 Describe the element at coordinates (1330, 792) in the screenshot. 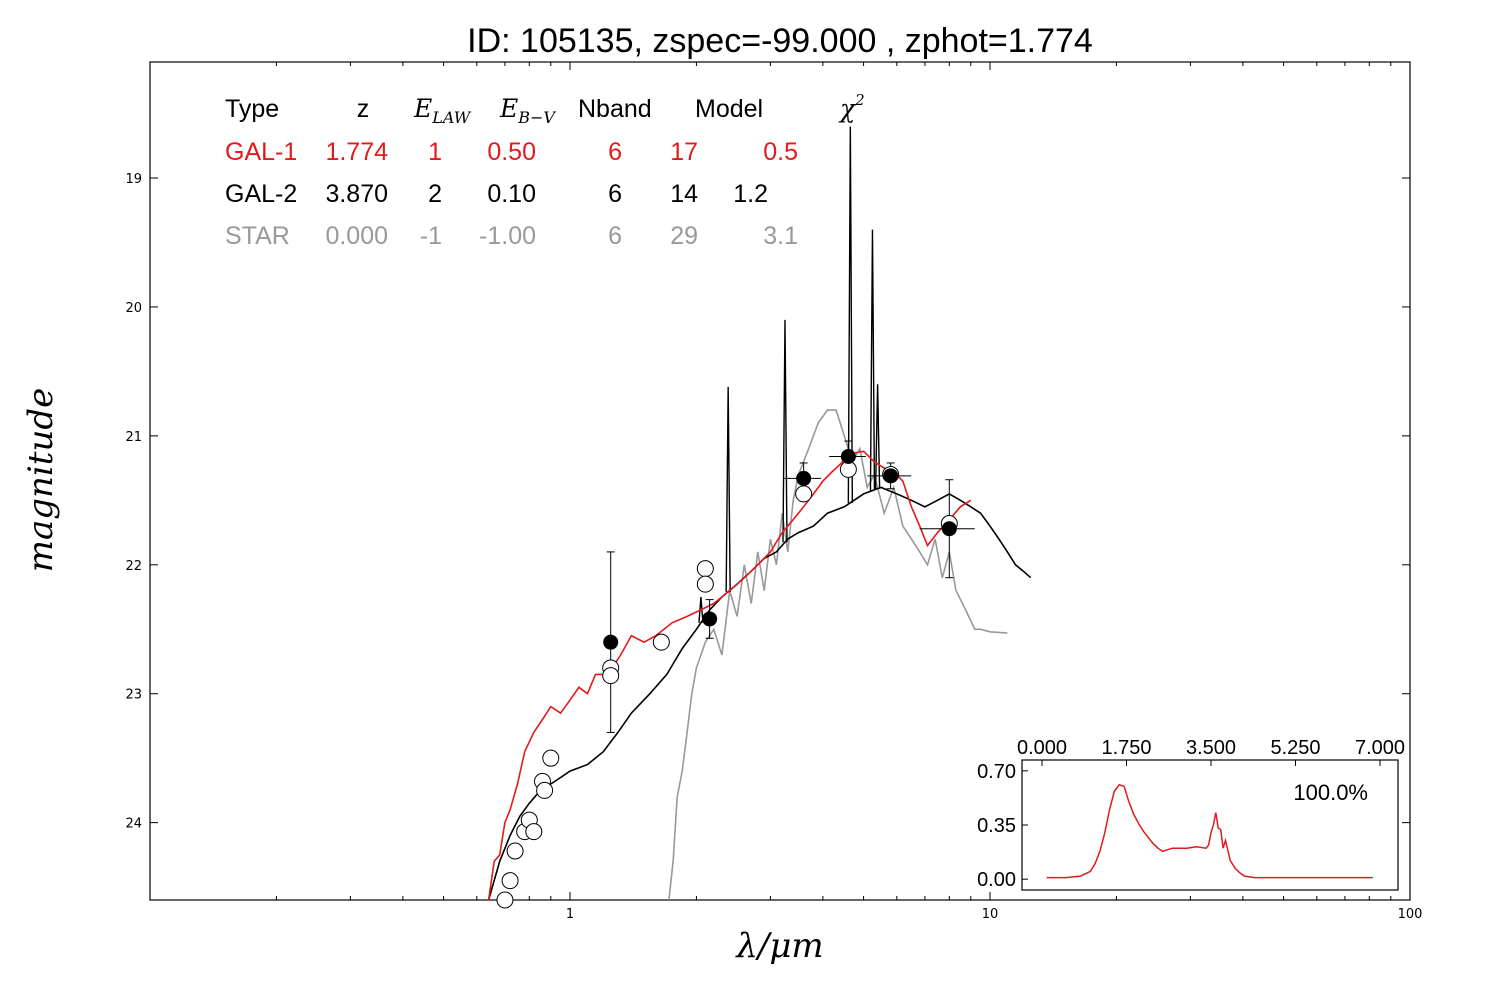

I see `inset-annotation: 100.0%` at that location.